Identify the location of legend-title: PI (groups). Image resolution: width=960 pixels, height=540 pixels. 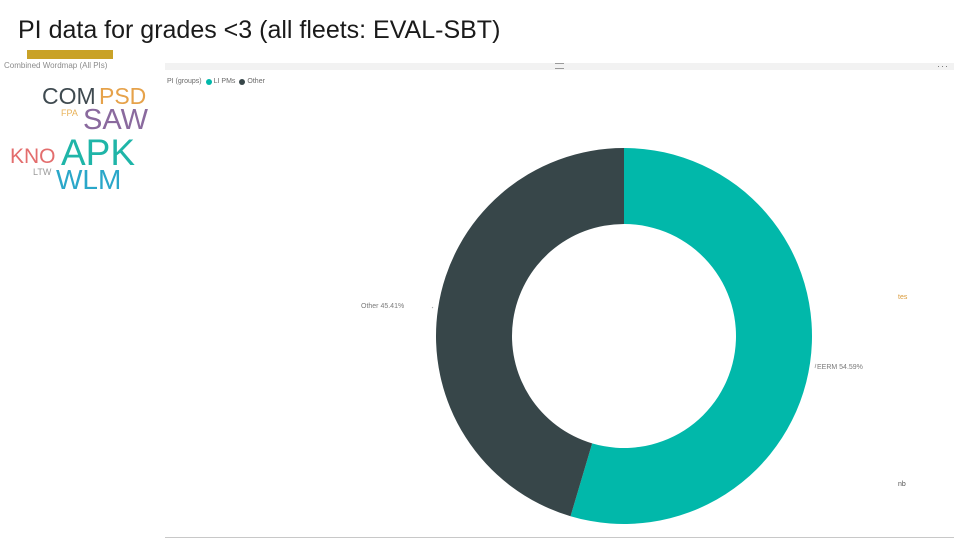
(184, 81).